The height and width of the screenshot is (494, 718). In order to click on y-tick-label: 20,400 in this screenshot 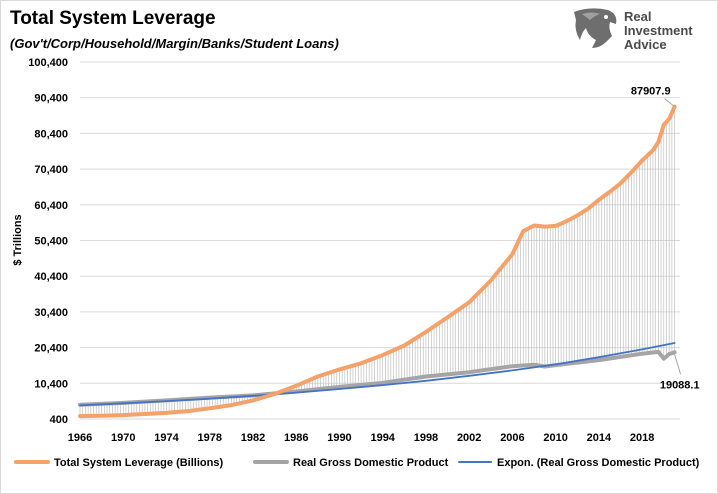, I will do `click(51, 349)`.